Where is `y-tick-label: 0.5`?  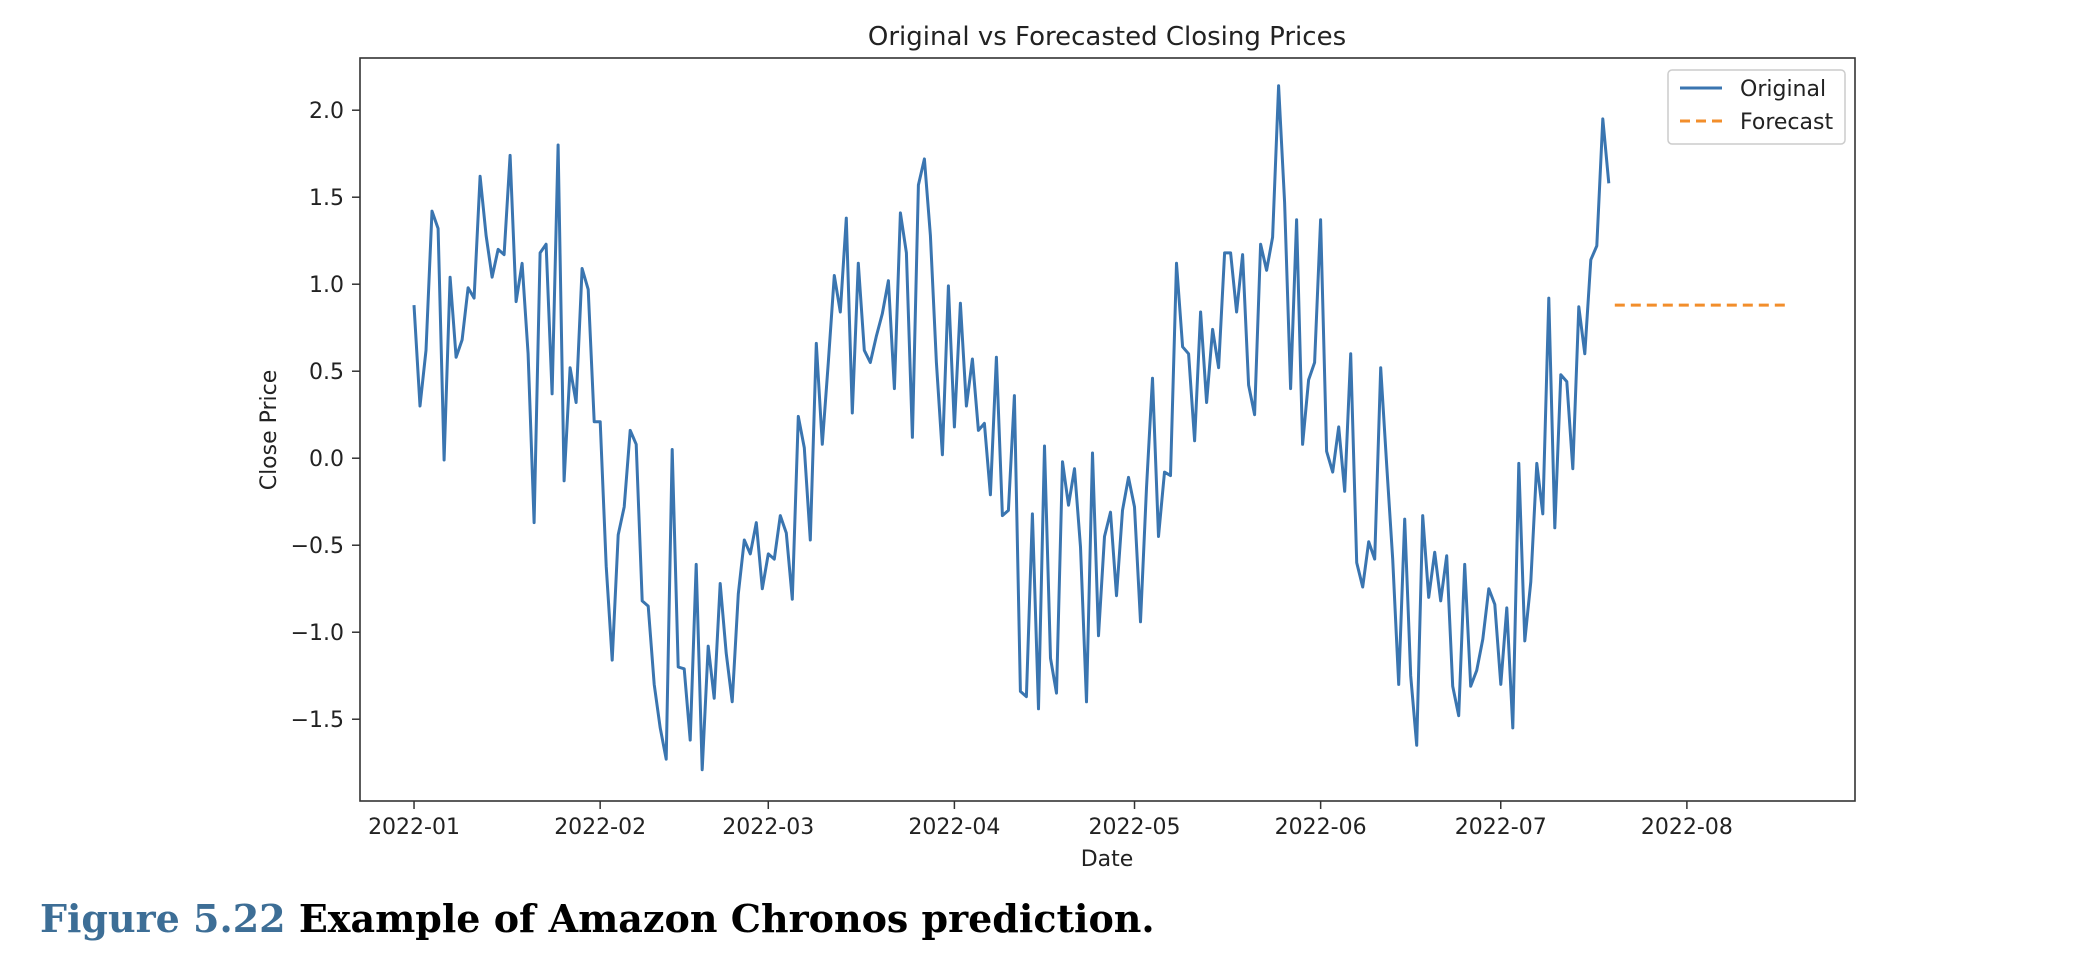 y-tick-label: 0.5 is located at coordinates (326, 372).